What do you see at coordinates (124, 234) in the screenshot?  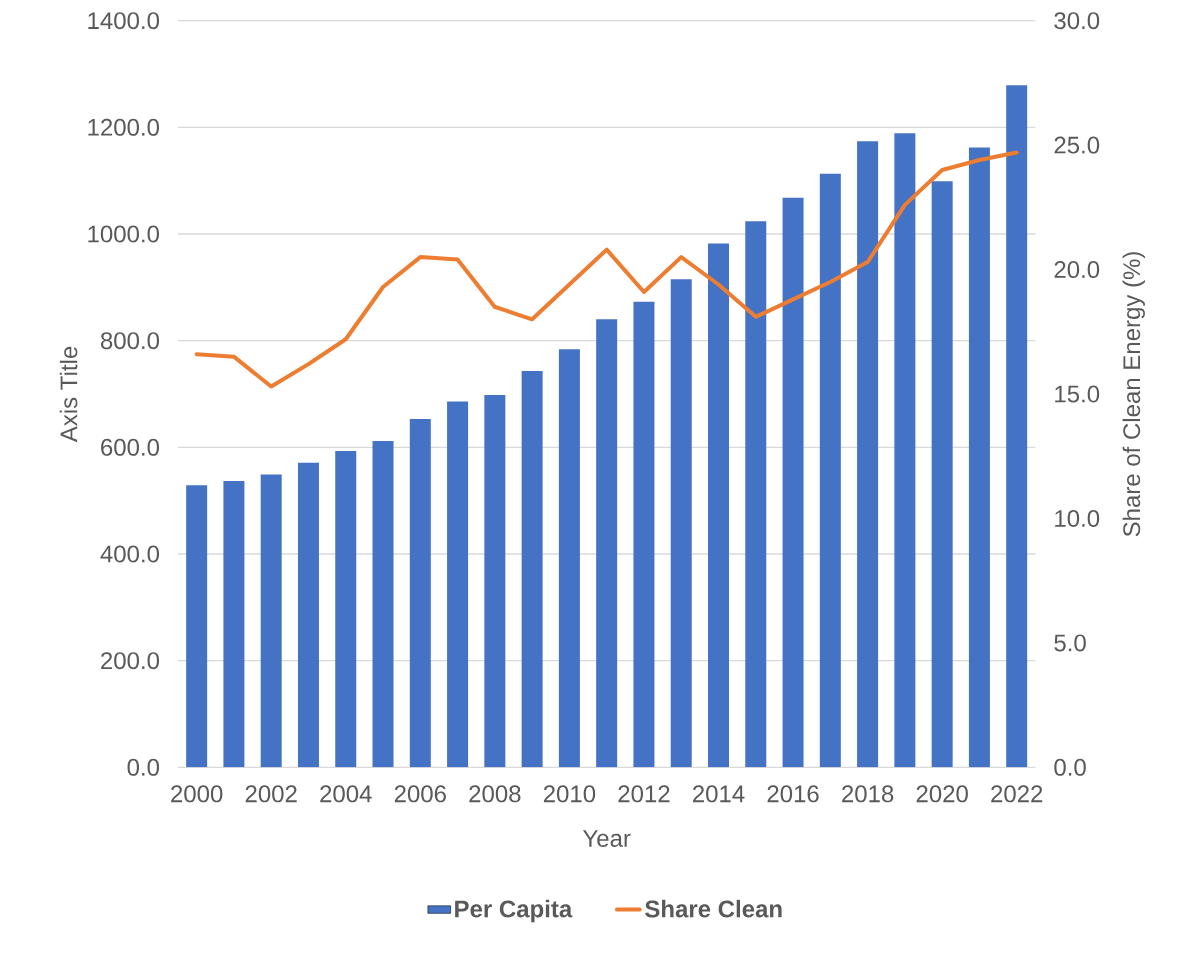 I see `y-tick-label: 1000.0` at bounding box center [124, 234].